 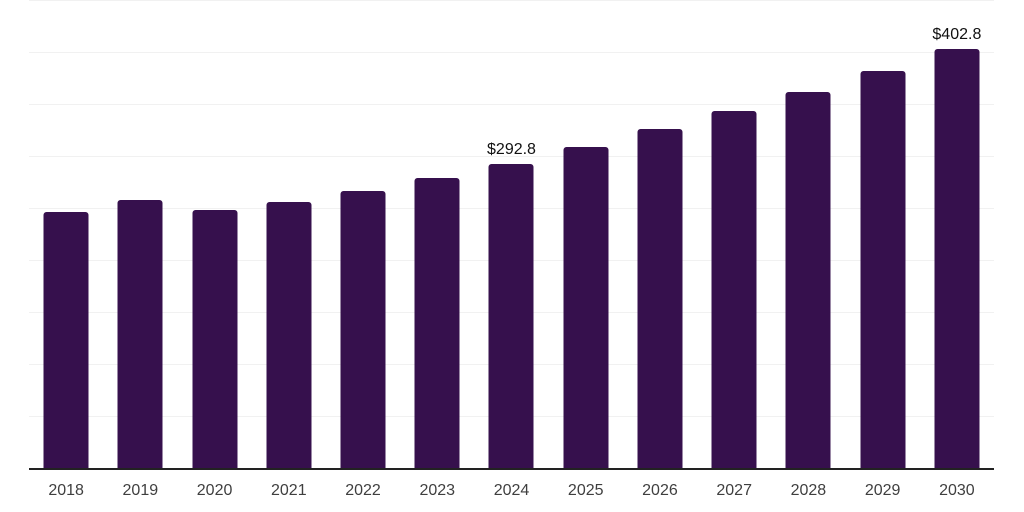 What do you see at coordinates (734, 490) in the screenshot?
I see `x-tick-2027: 2027` at bounding box center [734, 490].